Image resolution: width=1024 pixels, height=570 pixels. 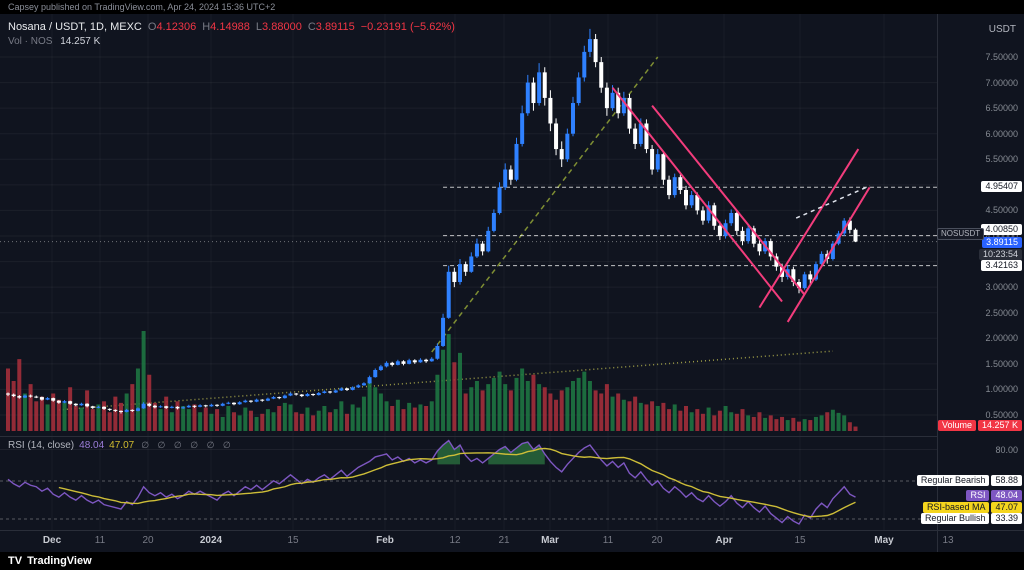 What do you see at coordinates (282, 27) in the screenshot?
I see `low-value: 3.88000` at bounding box center [282, 27].